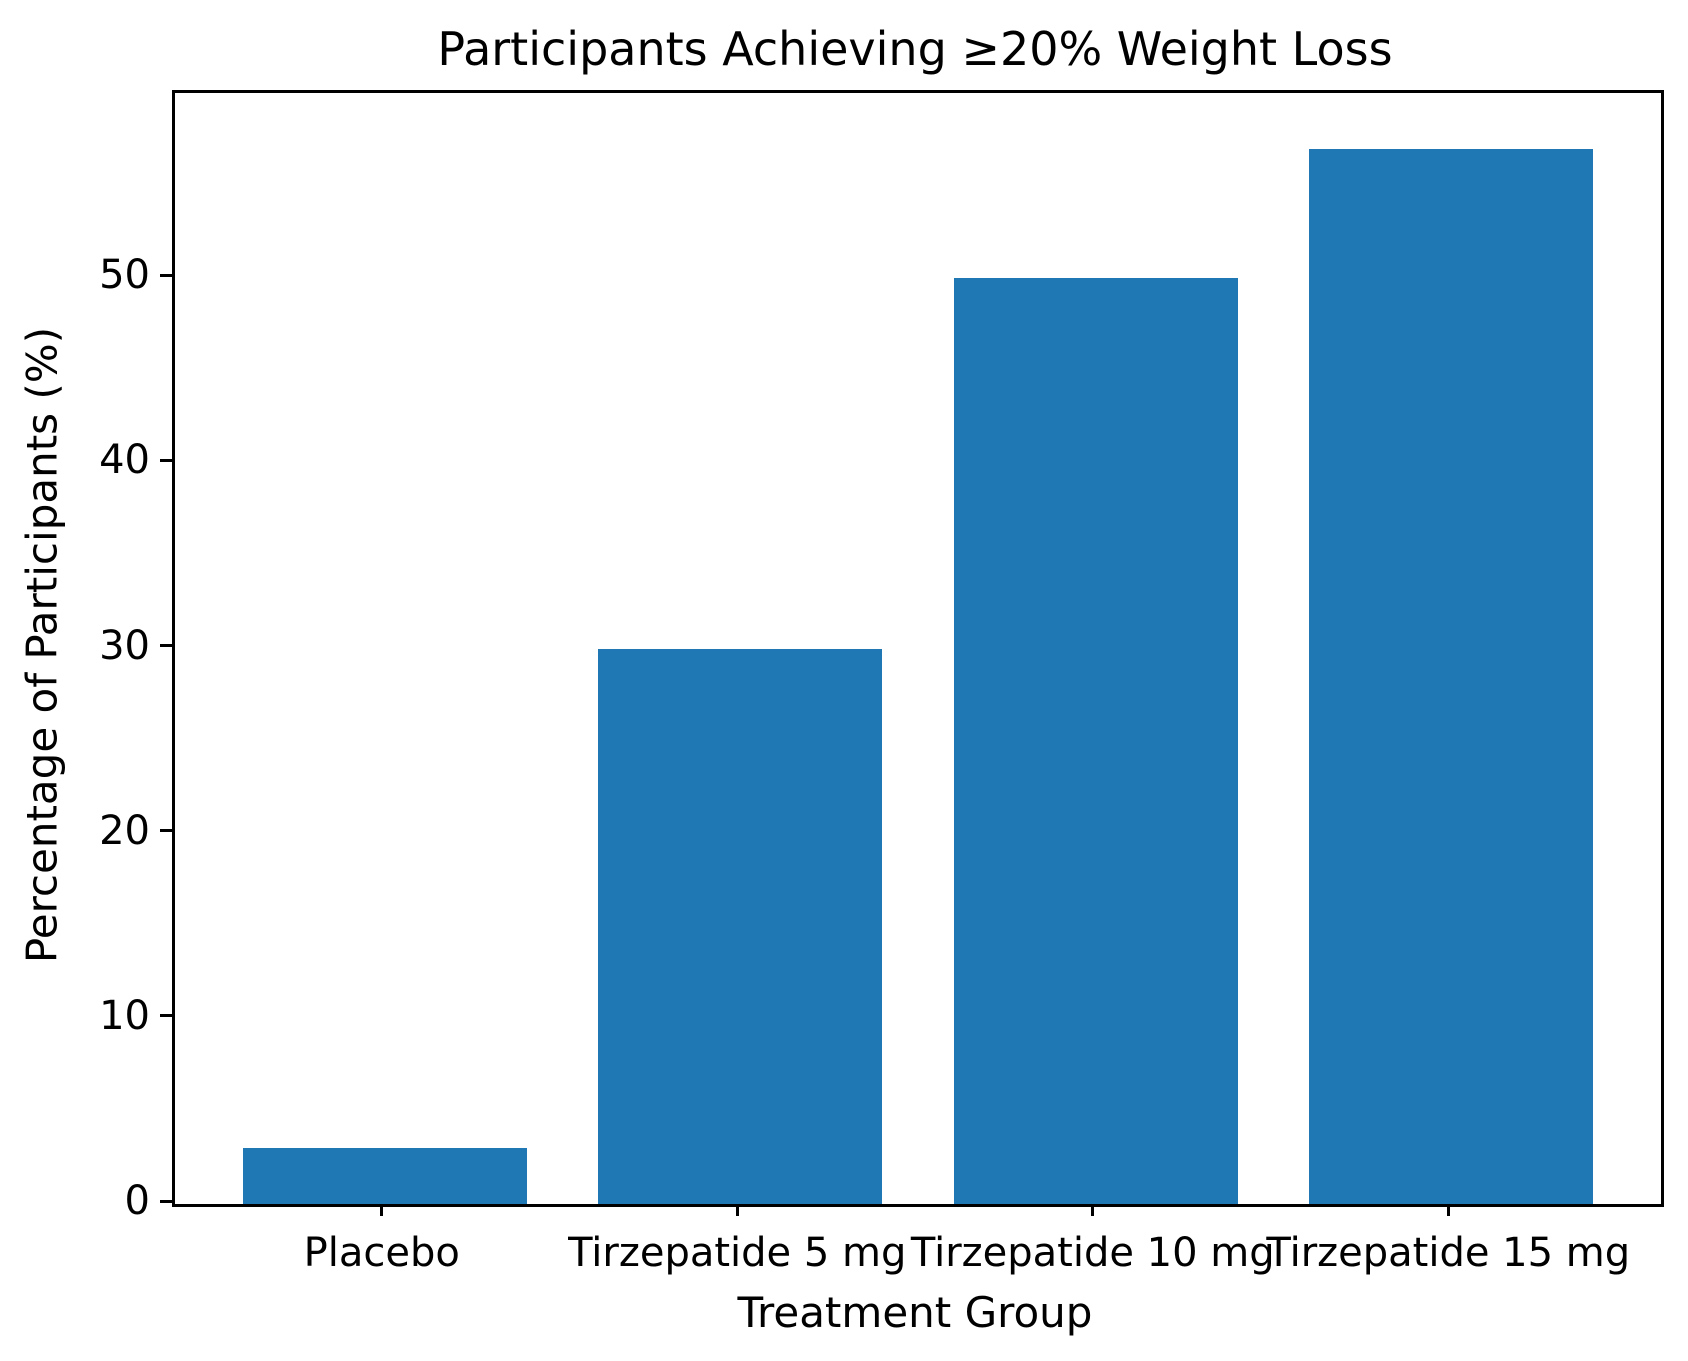 This screenshot has width=1688, height=1361. I want to click on x-tick-label-tirzepatide-5-mg: Tirzepatide 5 mg, so click(737, 1253).